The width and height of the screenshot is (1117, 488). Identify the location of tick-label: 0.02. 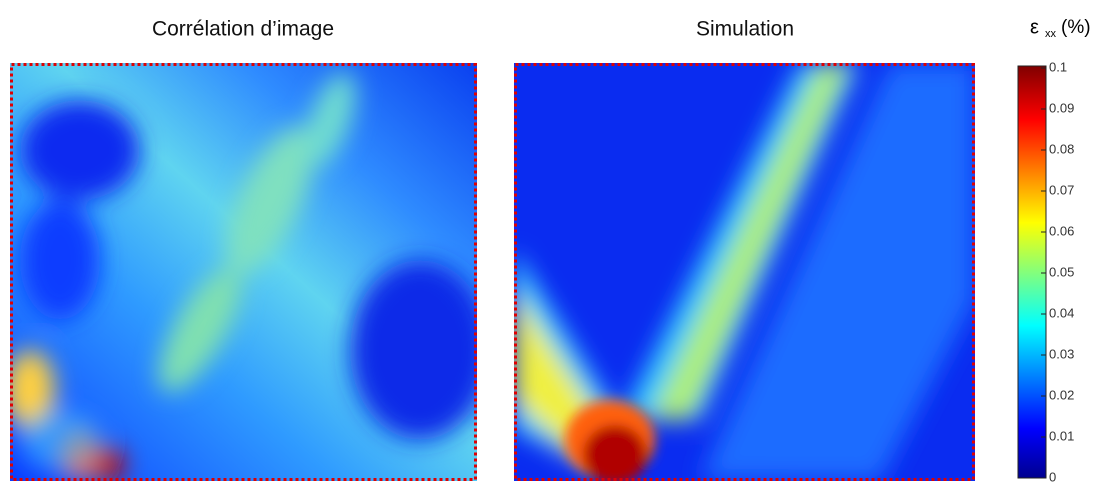
(1061, 394).